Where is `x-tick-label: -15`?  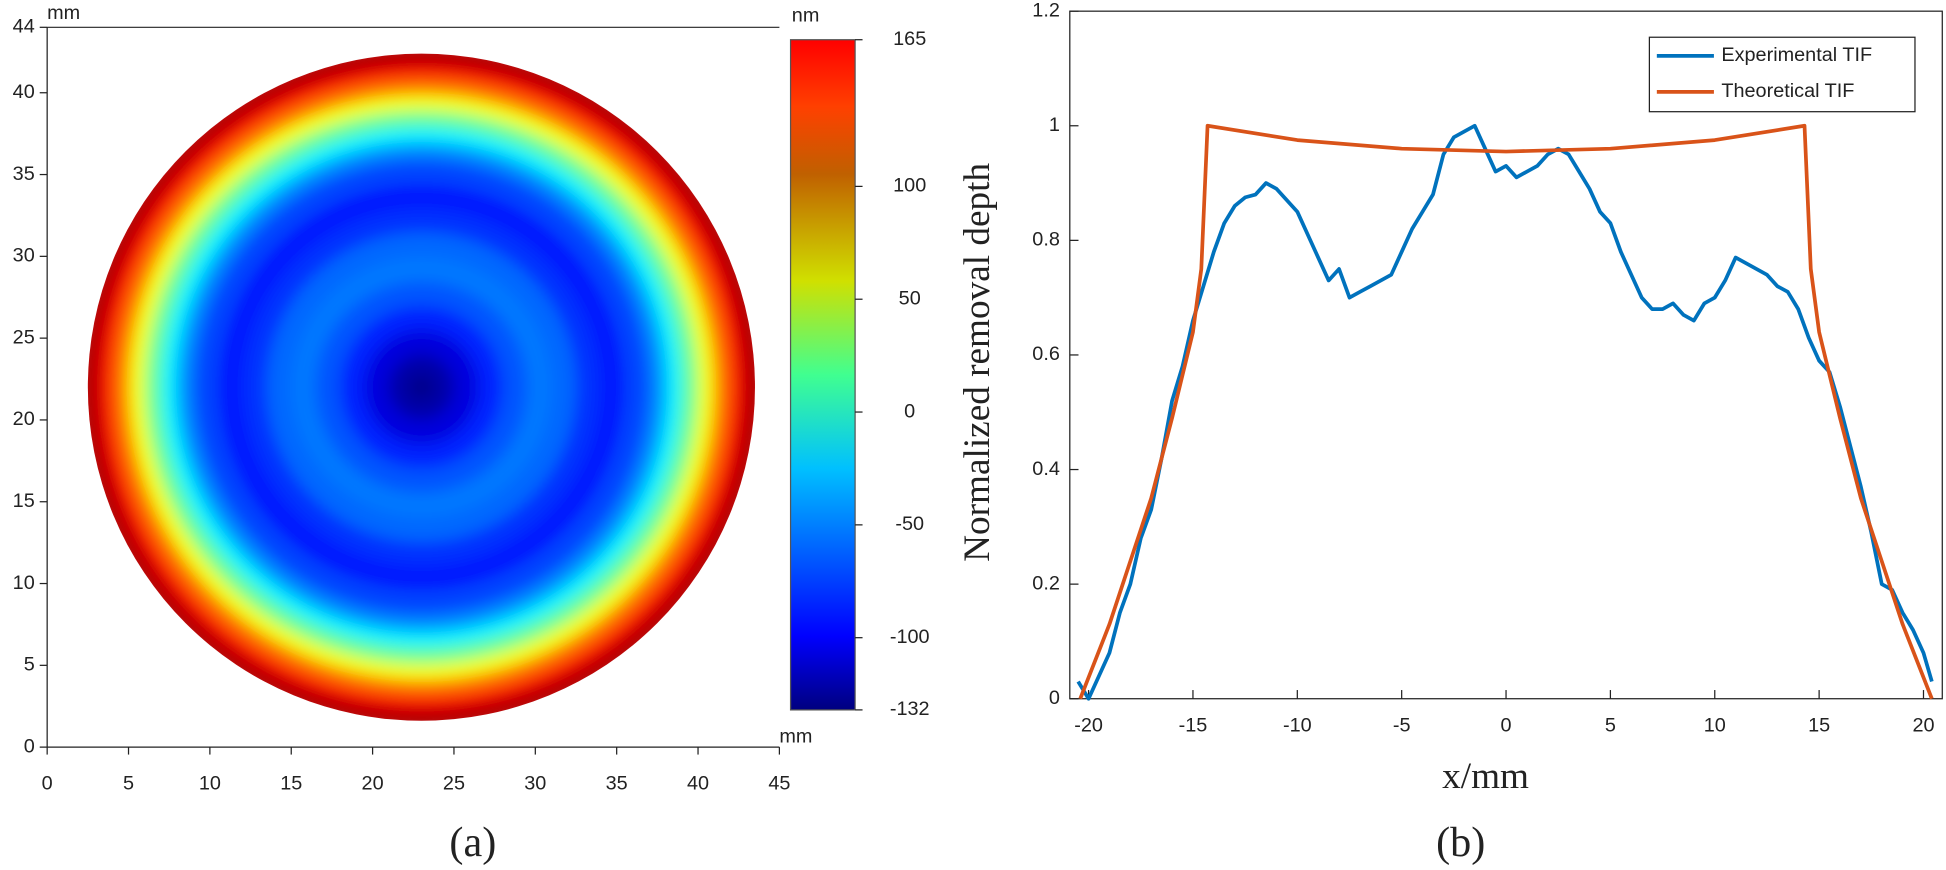 x-tick-label: -15 is located at coordinates (1193, 725).